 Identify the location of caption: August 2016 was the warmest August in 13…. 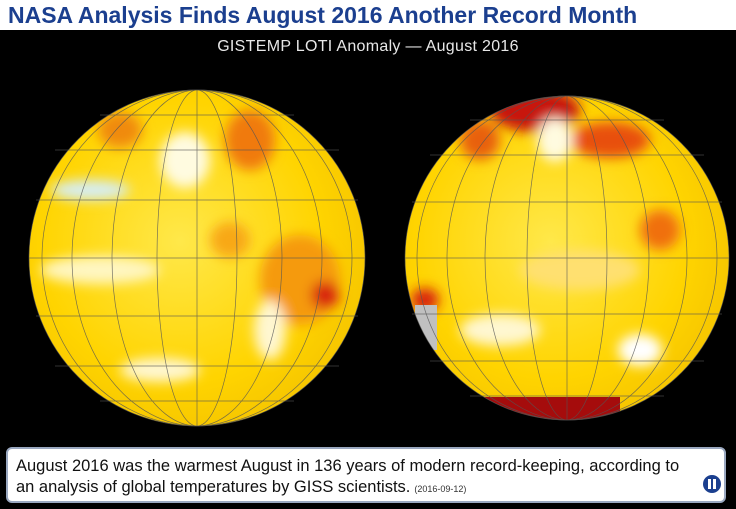
(356, 478).